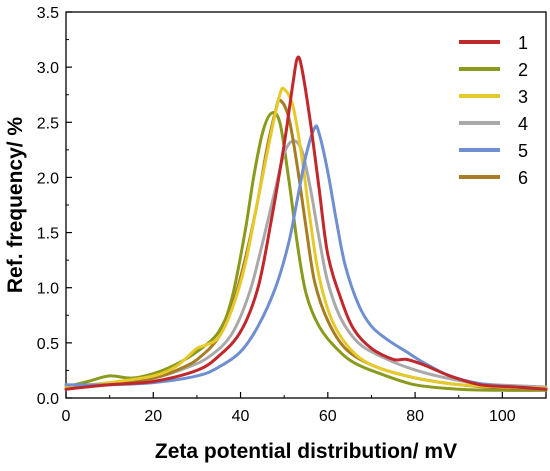  What do you see at coordinates (523, 70) in the screenshot?
I see `legend-label-2: 2` at bounding box center [523, 70].